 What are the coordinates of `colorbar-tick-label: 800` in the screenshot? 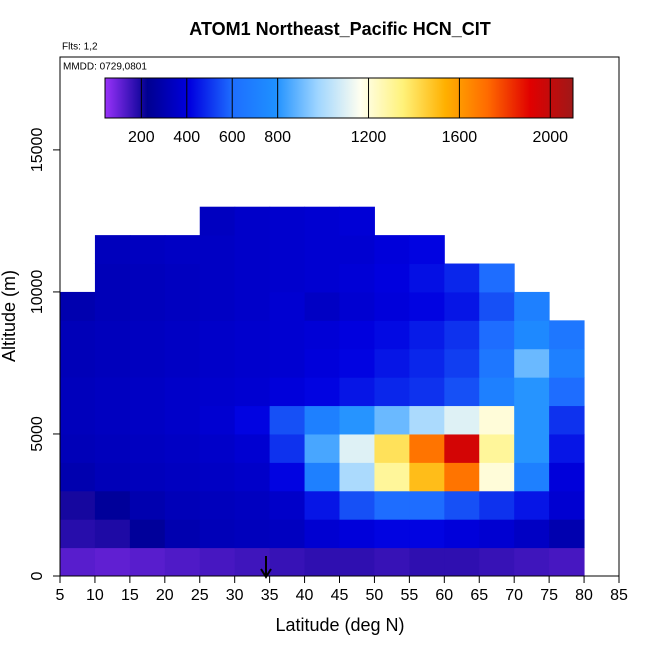 It's located at (277, 137).